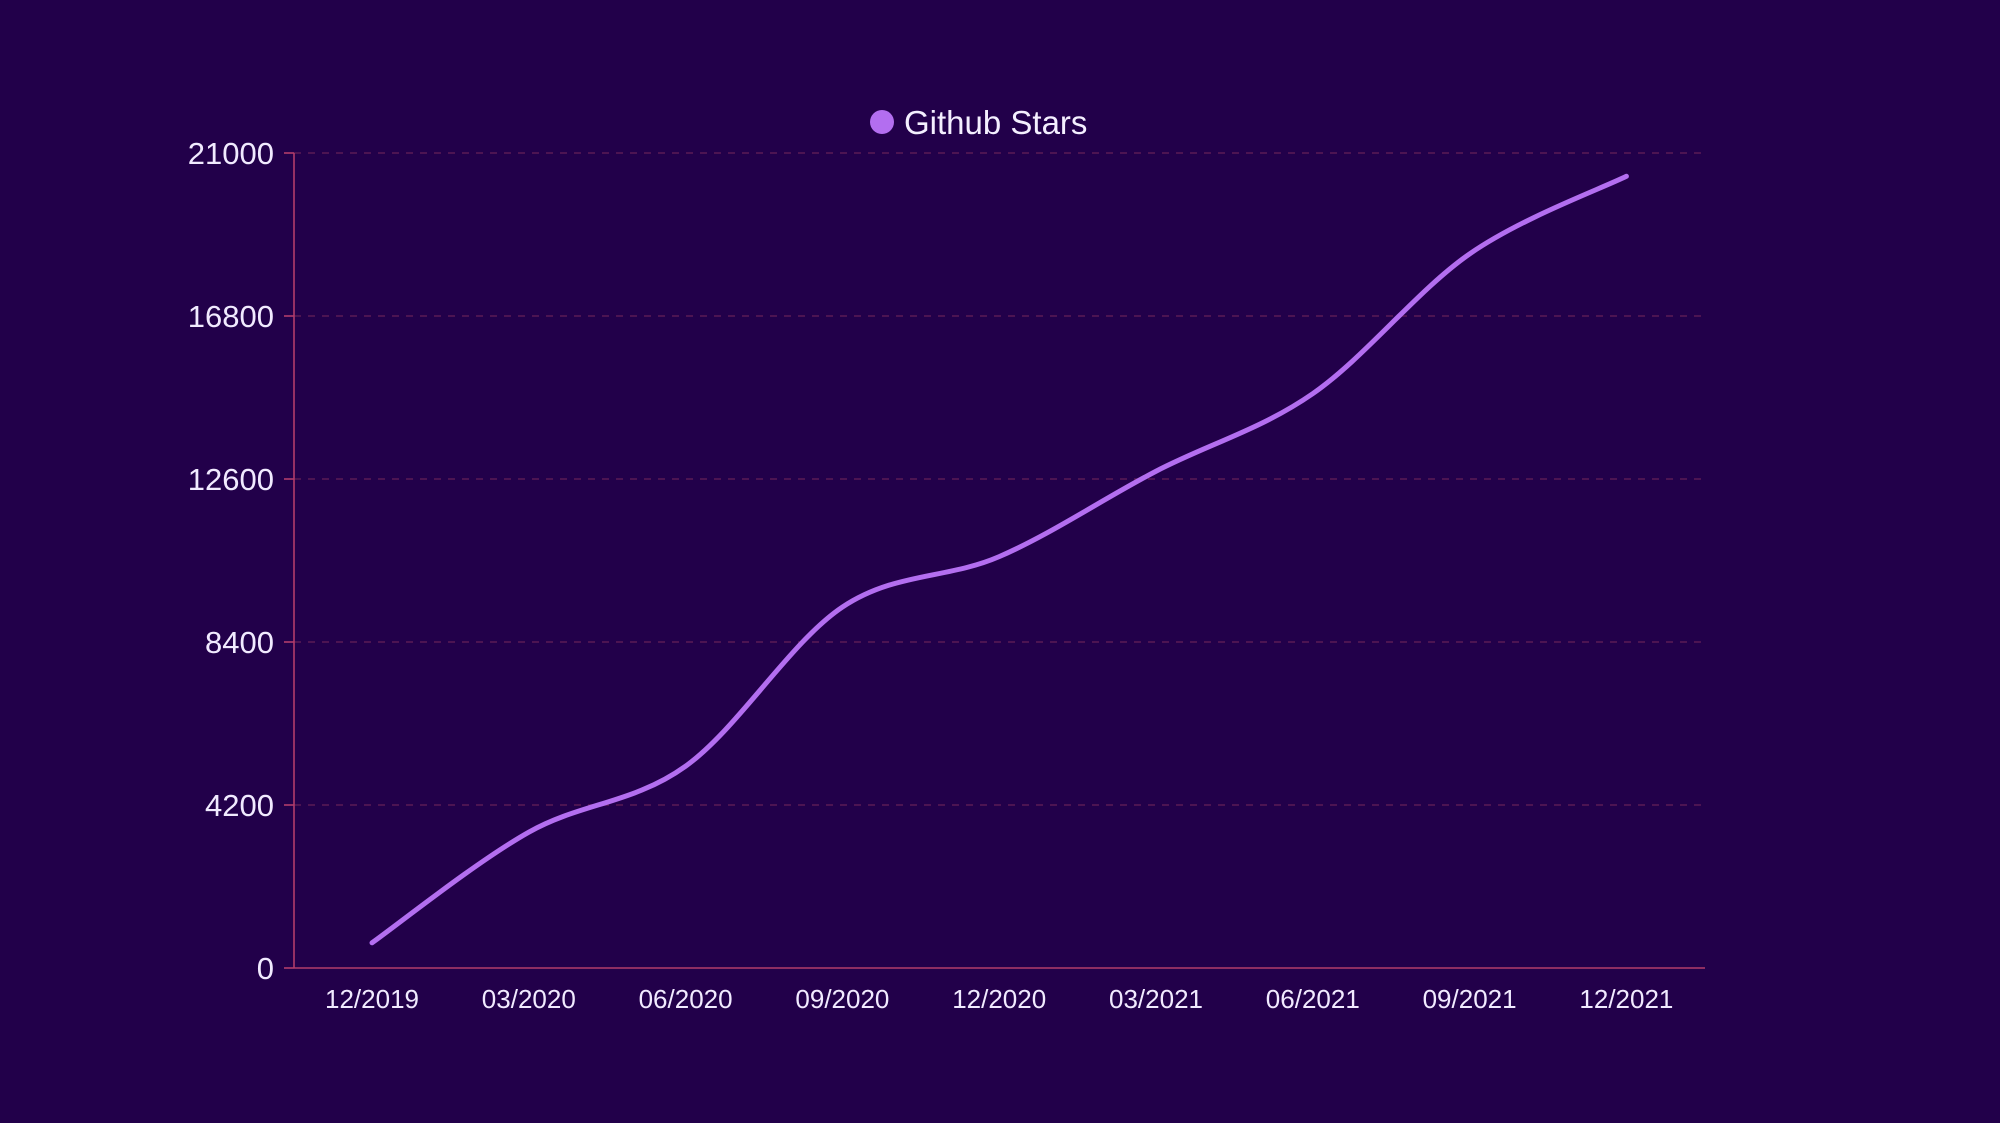  What do you see at coordinates (1156, 999) in the screenshot?
I see `x-tick-label: 03/2021` at bounding box center [1156, 999].